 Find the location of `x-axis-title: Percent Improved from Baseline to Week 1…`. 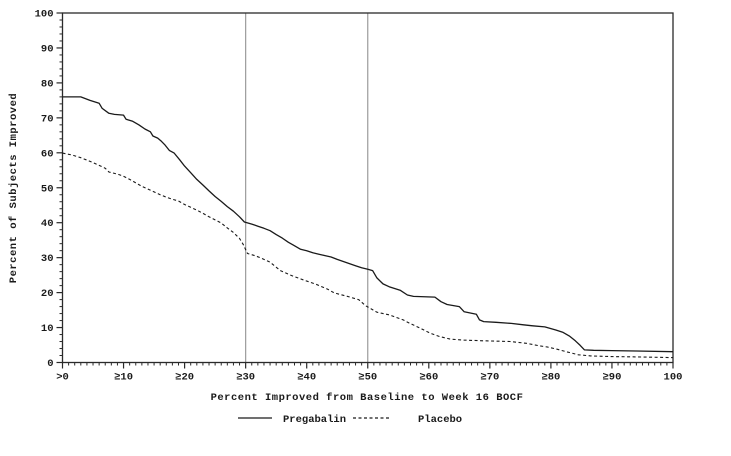

x-axis-title: Percent Improved from Baseline to Week 1… is located at coordinates (367, 398).